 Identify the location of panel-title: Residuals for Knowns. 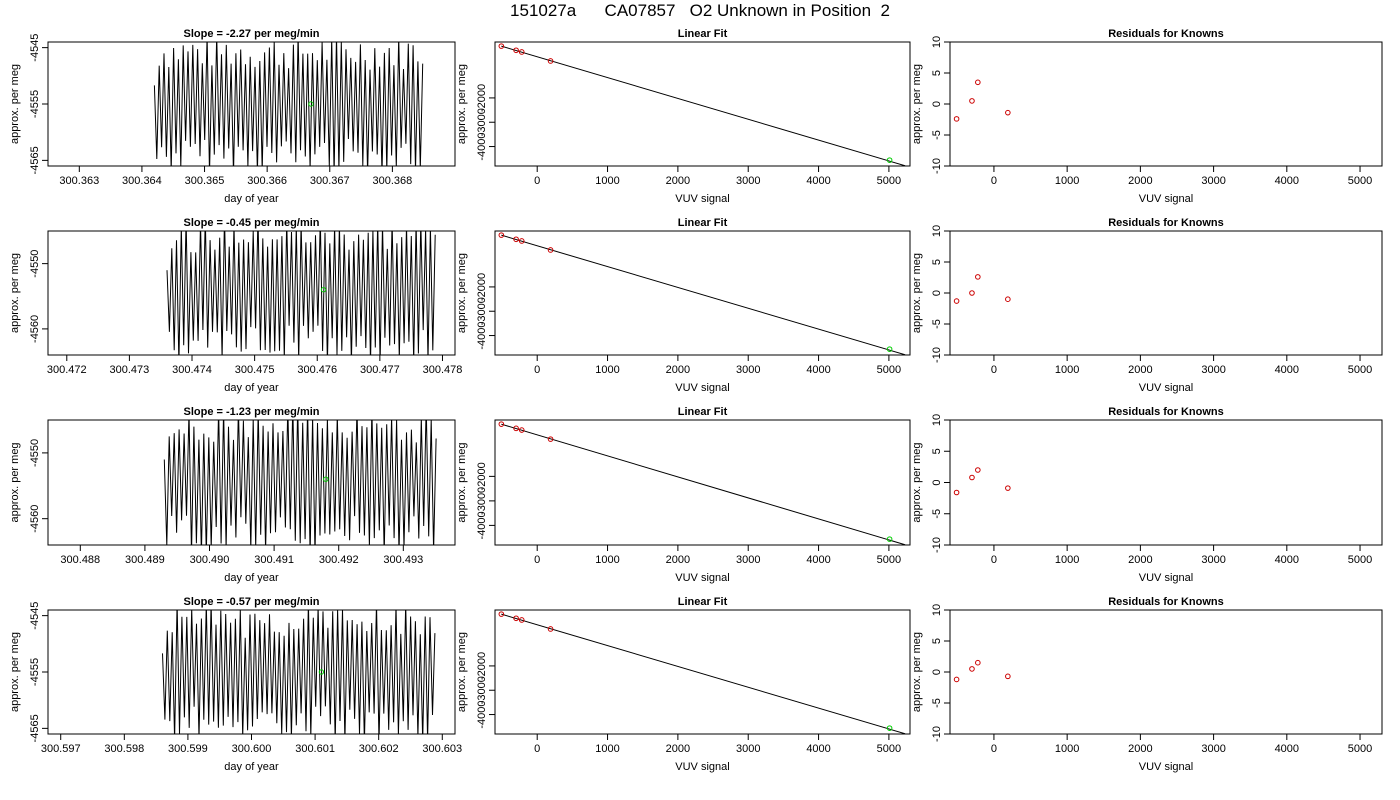
(1166, 223).